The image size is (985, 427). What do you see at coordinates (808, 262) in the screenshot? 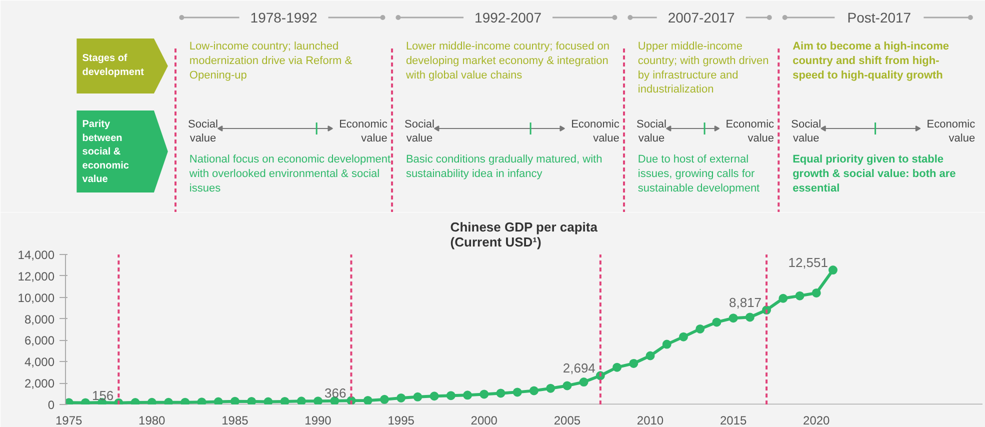
I see `data-label: 12,551` at bounding box center [808, 262].